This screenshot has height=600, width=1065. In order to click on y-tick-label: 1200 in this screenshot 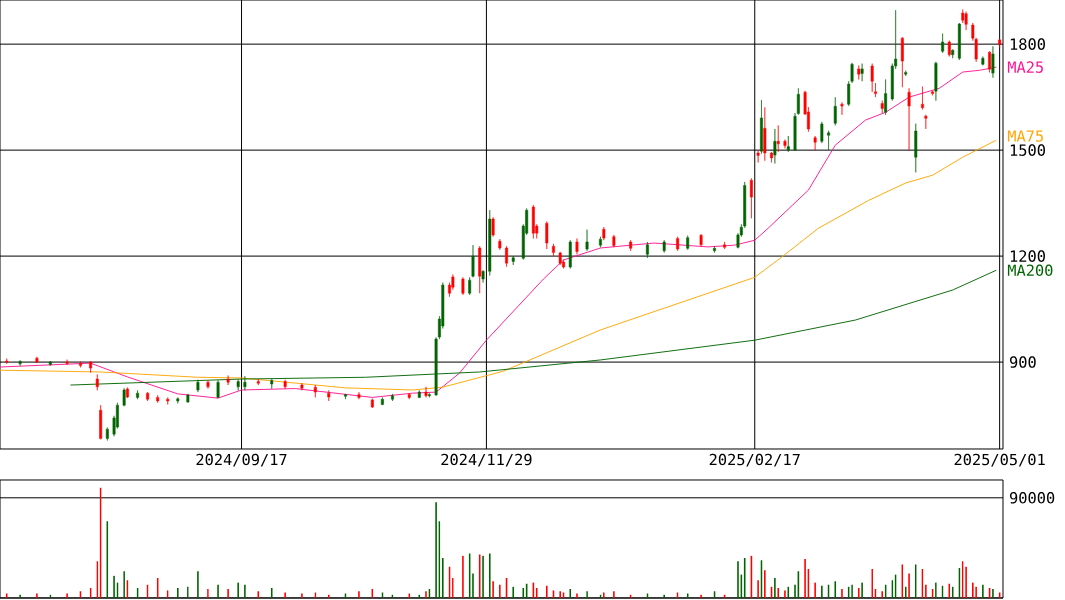, I will do `click(1027, 256)`.